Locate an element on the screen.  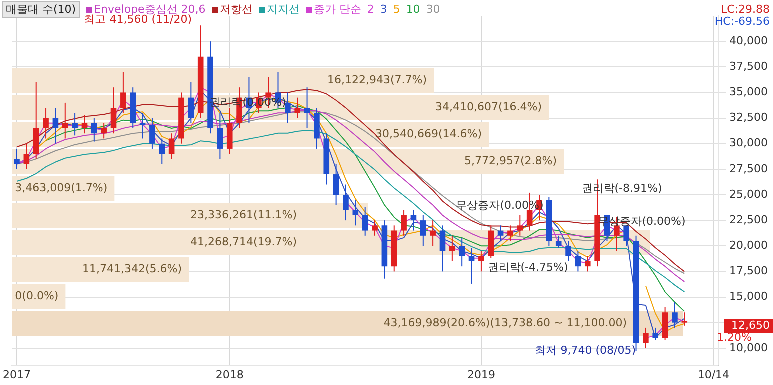
legend-label: 지지선 is located at coordinates (283, 9).